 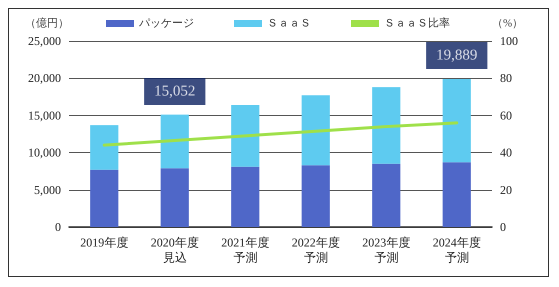 What do you see at coordinates (508, 24) in the screenshot?
I see `y2-axis-title: （%）` at bounding box center [508, 24].